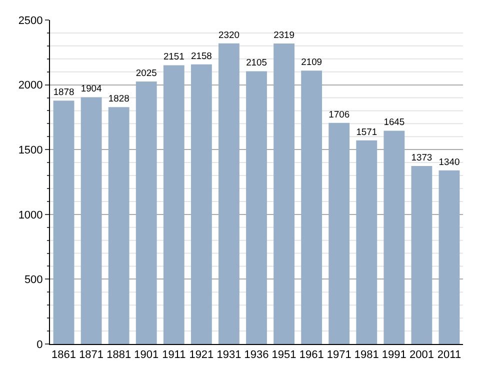 Image resolution: width=488 pixels, height=373 pixels. I want to click on y-tick-label: 0, so click(39, 344).